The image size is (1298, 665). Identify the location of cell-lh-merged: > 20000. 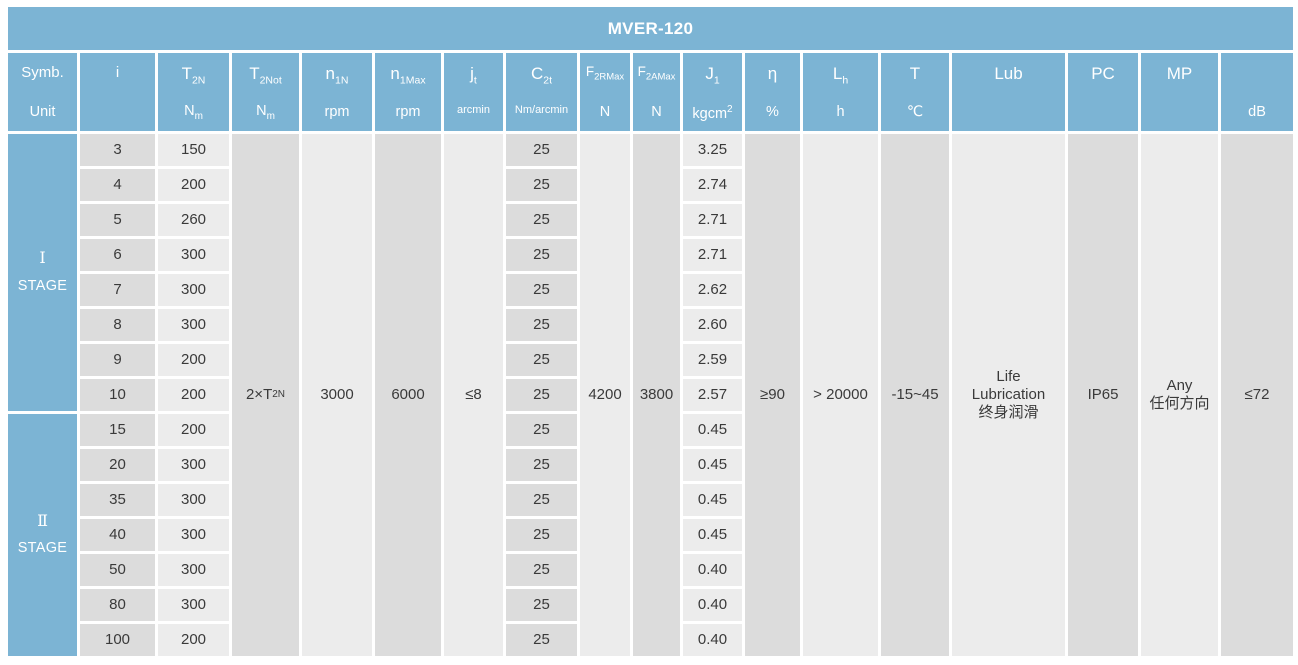
(840, 395).